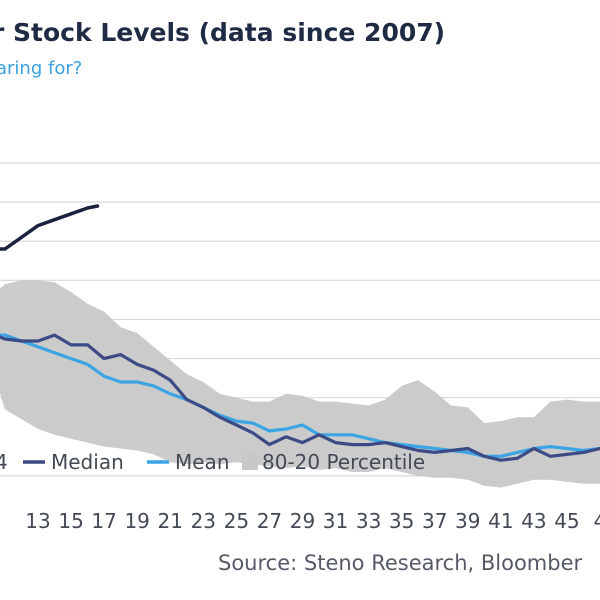 This screenshot has height=600, width=600. I want to click on x-tick-label: 21, so click(170, 521).